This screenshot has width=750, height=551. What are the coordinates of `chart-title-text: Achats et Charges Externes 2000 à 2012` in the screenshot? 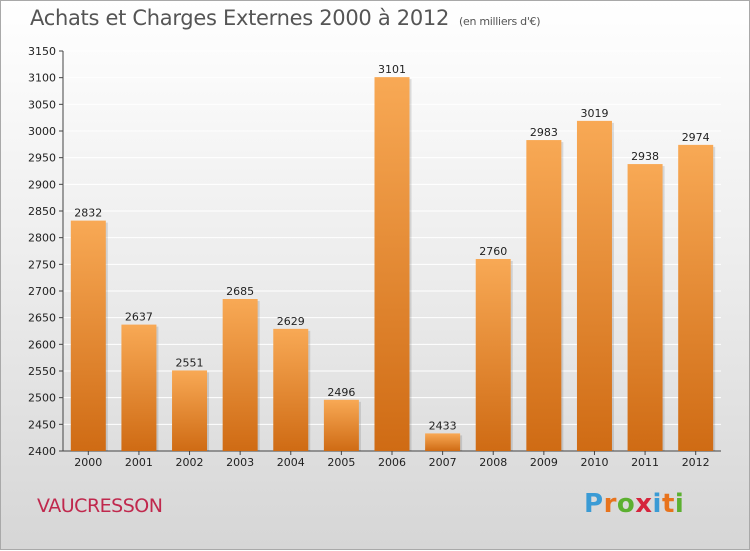 It's located at (240, 18).